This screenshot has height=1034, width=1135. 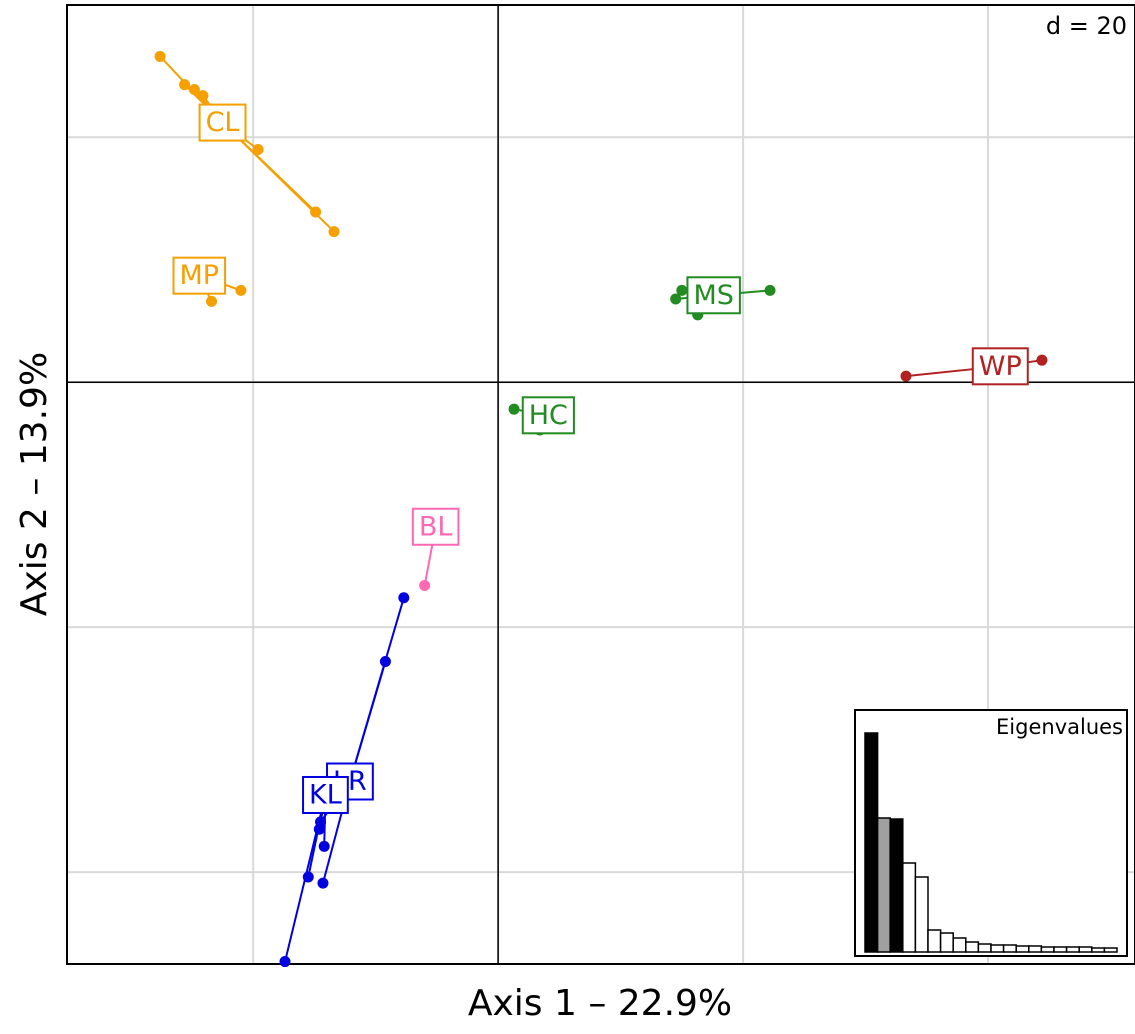 What do you see at coordinates (600, 1003) in the screenshot?
I see `x-axis-label: Axis 1 – 22.9%` at bounding box center [600, 1003].